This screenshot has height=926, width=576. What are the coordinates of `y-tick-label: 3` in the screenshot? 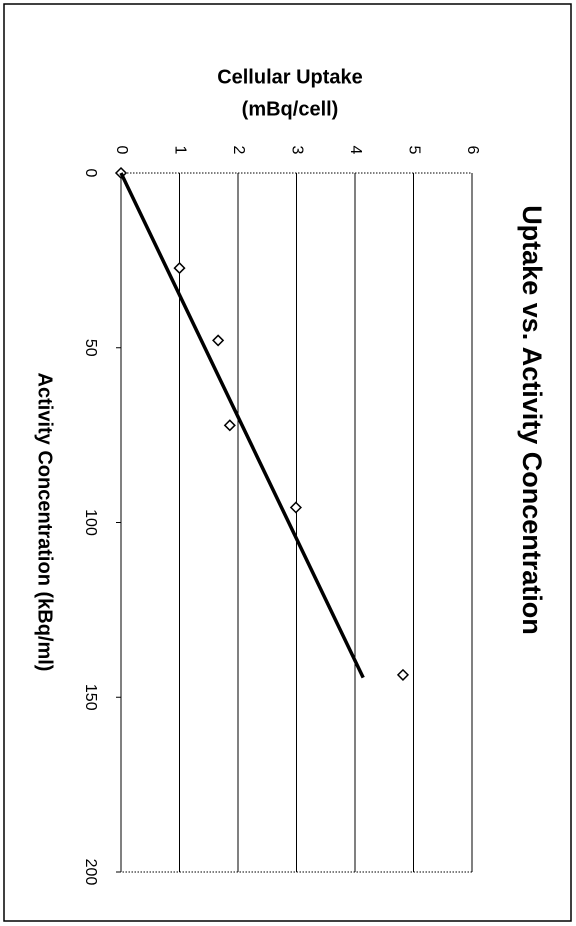 It's located at (296, 150).